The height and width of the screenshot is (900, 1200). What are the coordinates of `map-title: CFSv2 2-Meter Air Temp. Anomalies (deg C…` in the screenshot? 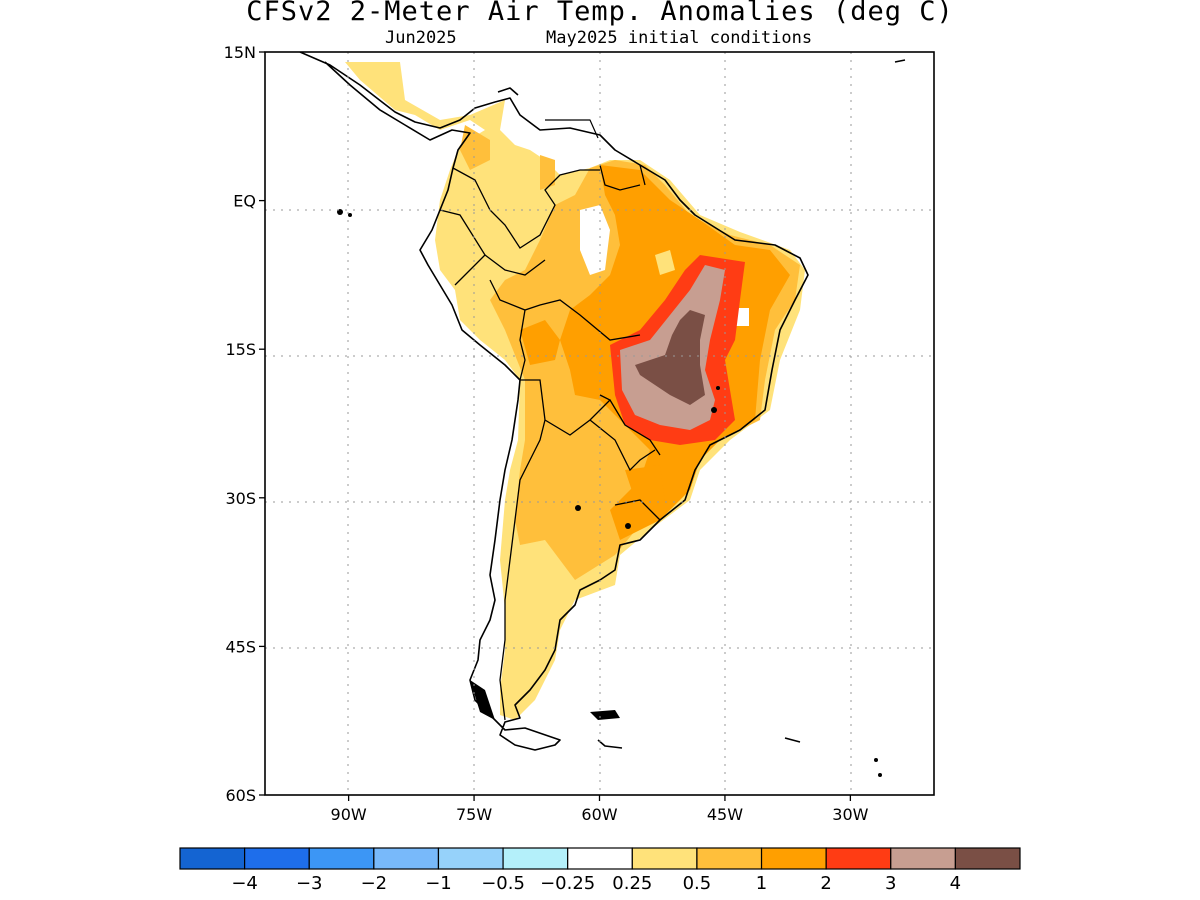 It's located at (600, 13).